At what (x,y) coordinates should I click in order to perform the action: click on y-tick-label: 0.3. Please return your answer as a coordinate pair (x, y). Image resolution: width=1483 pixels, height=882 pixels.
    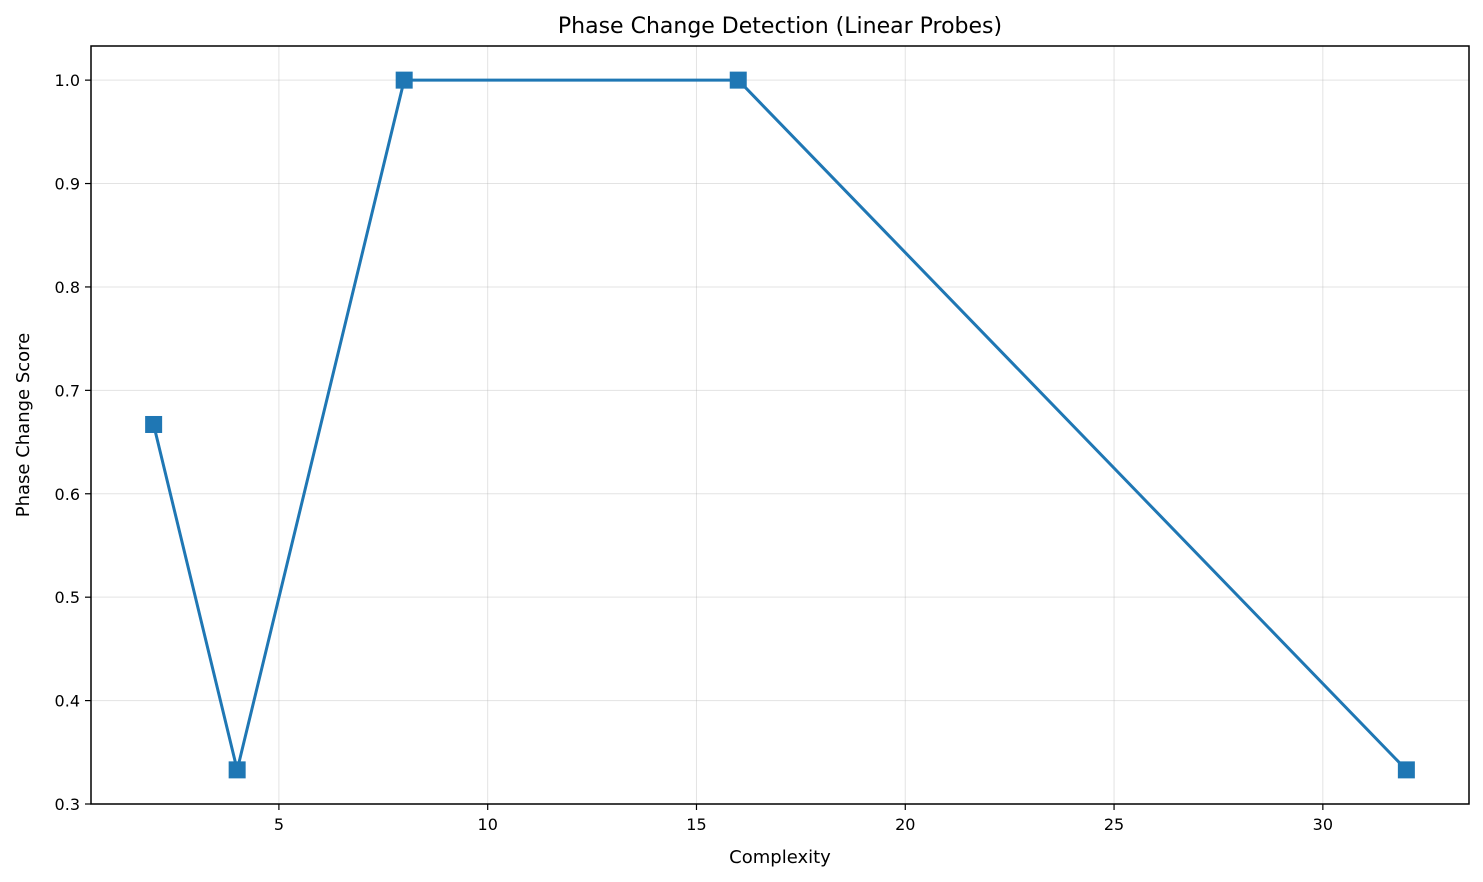
    Looking at the image, I should click on (67, 804).